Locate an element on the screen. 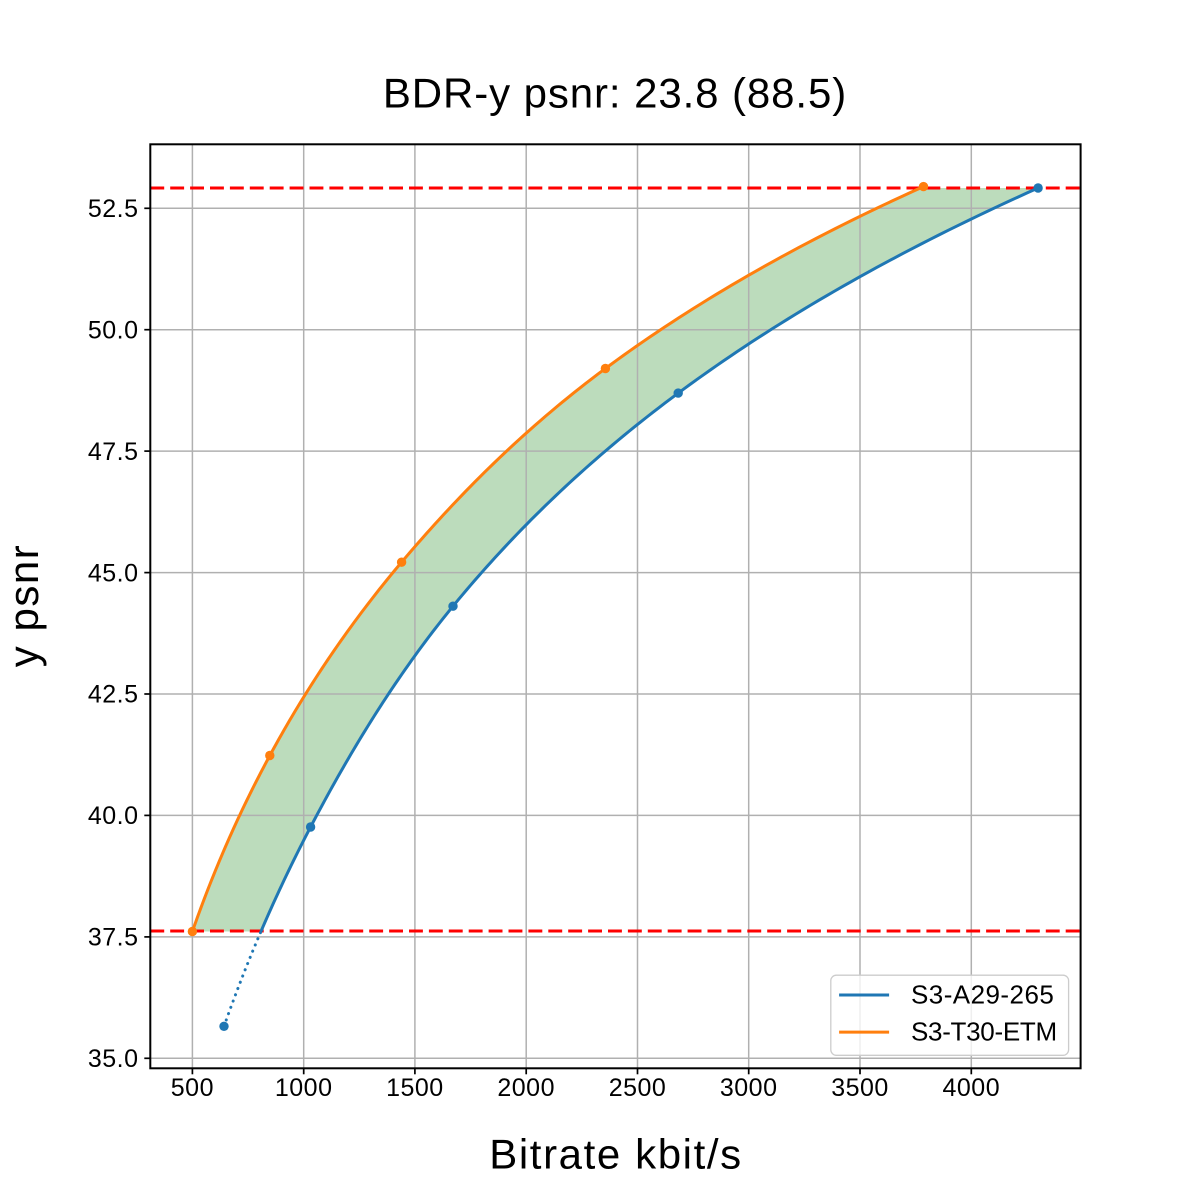  svg-text: S3-T30-ETM is located at coordinates (984, 1032).